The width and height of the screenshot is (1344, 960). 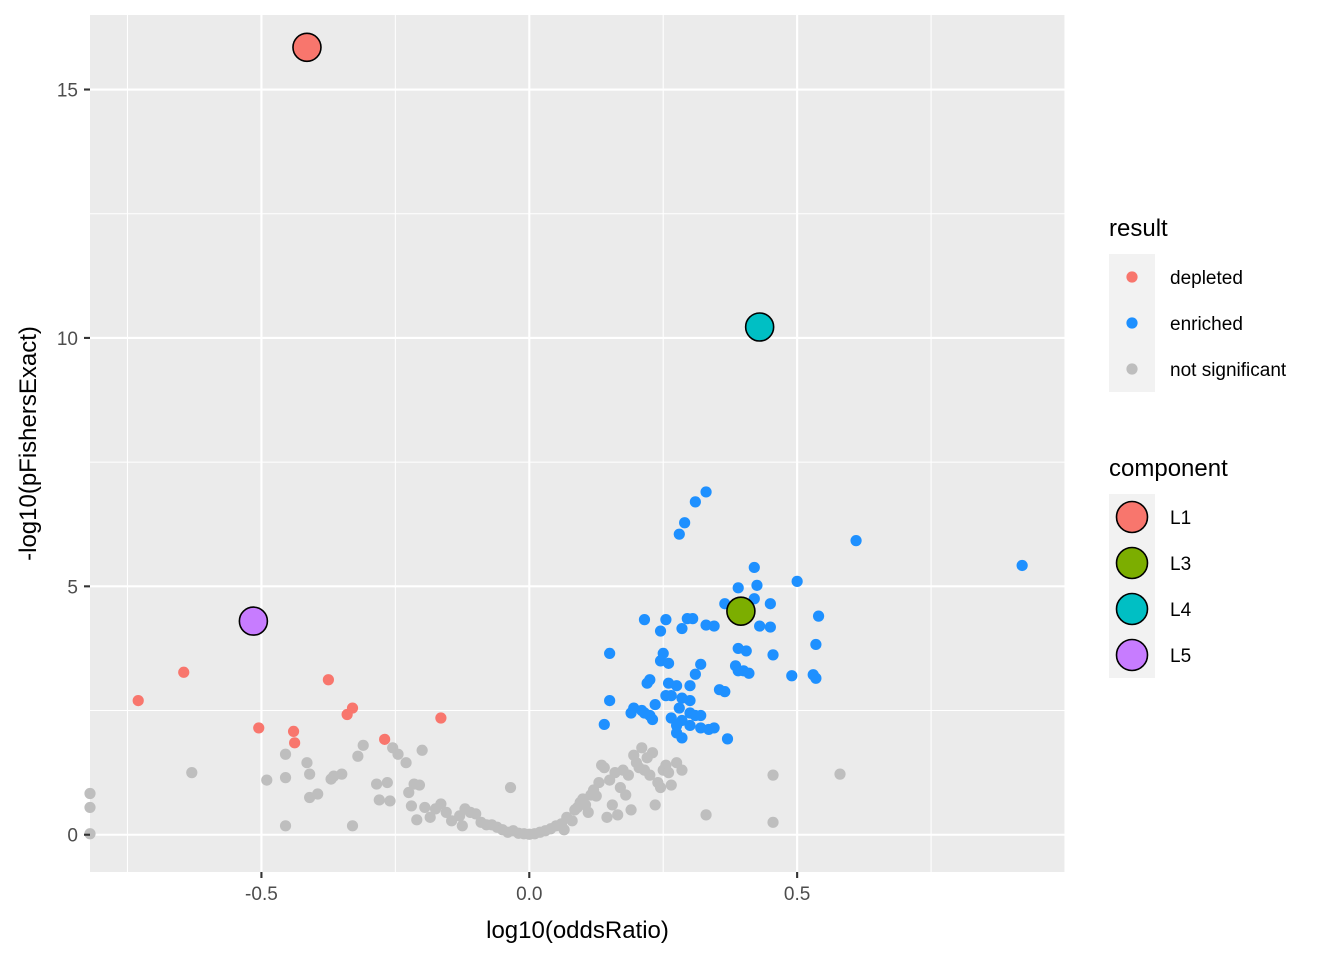 I want to click on x-axis-title: log10(oddsRatio), so click(x=577, y=930).